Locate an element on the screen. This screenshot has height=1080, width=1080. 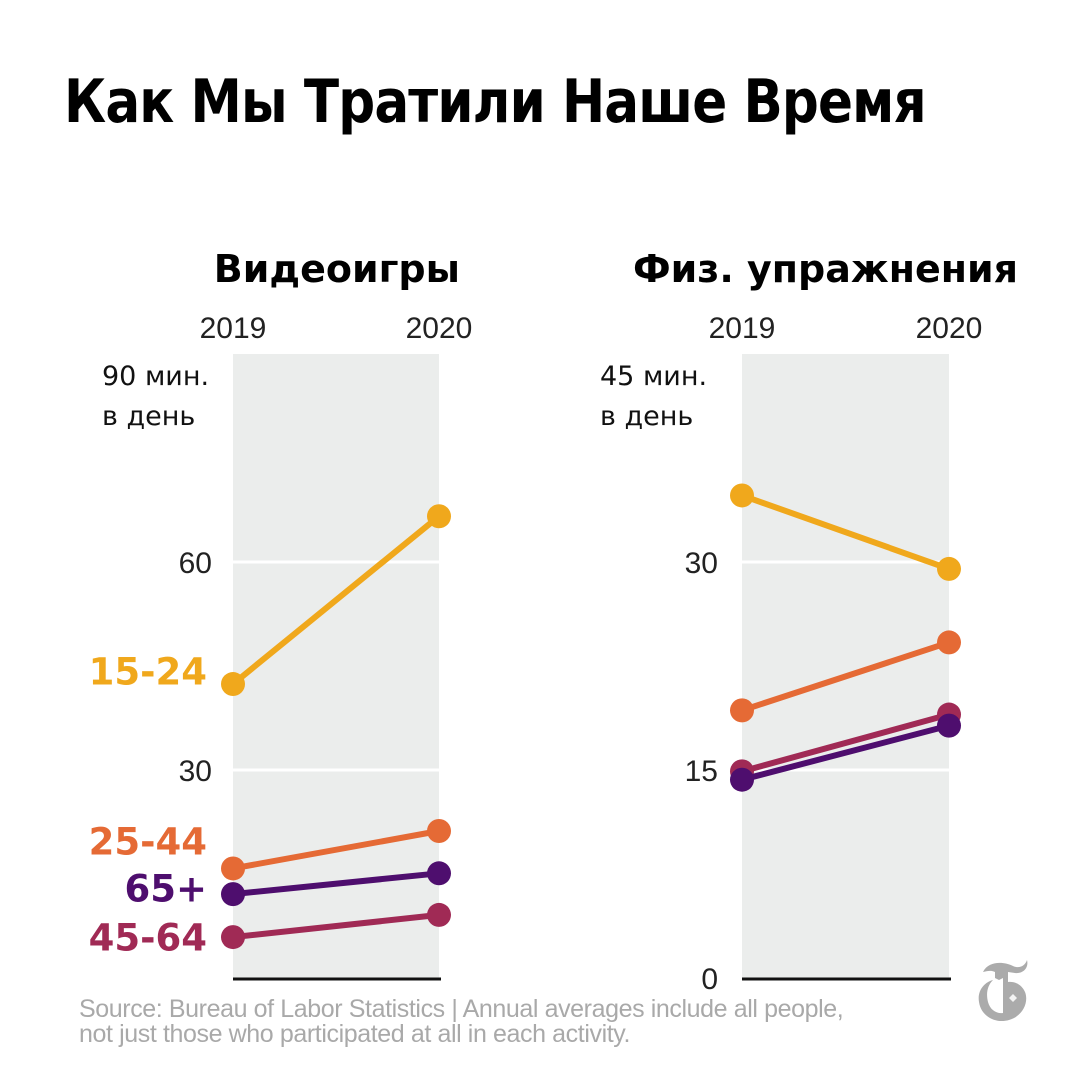
panel-title-video-games: Видеоигры is located at coordinates (337, 269).